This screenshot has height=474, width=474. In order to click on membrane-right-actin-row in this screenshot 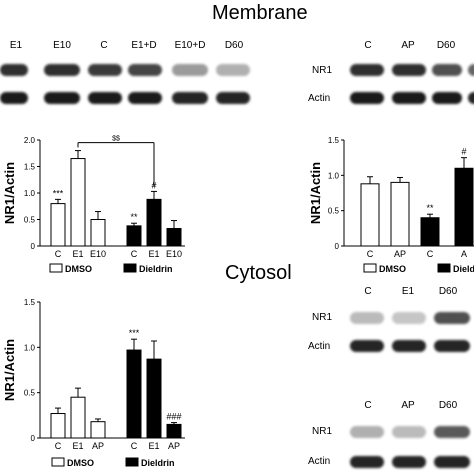, I will do `click(410, 98)`.